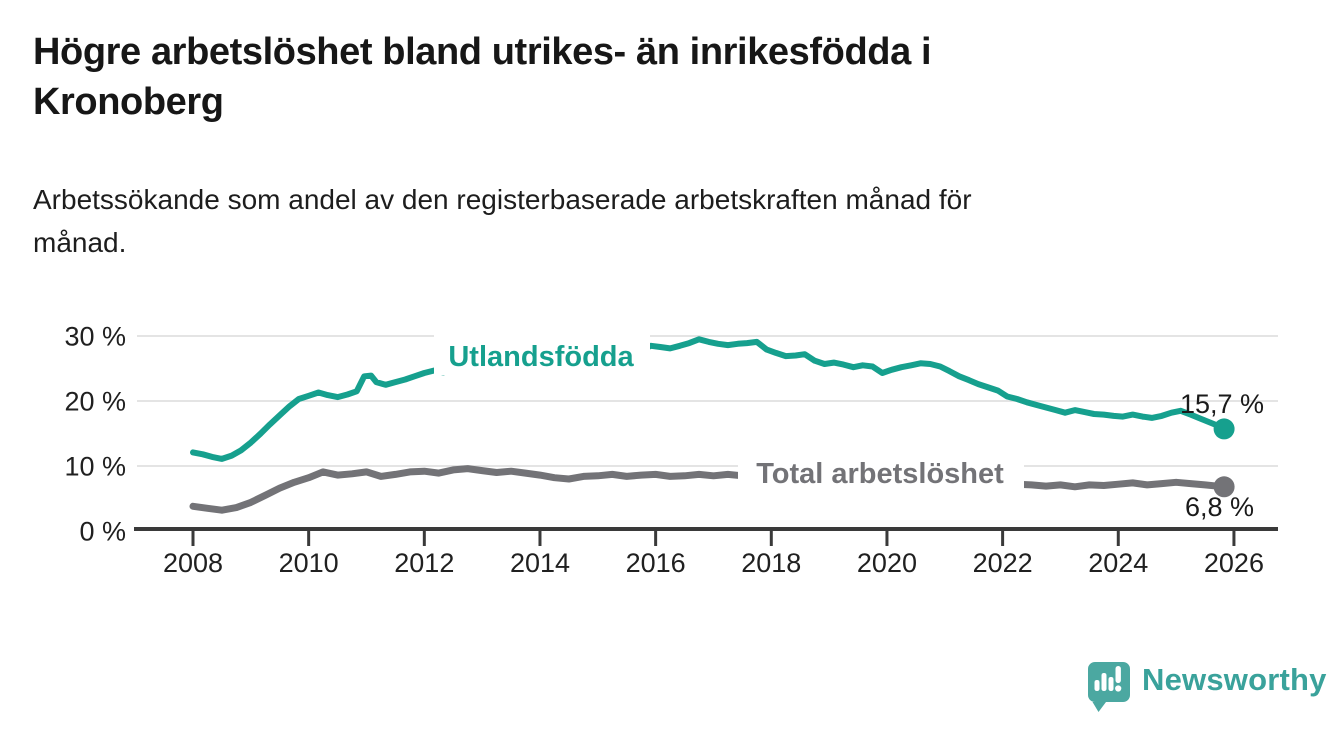  What do you see at coordinates (1234, 563) in the screenshot?
I see `x-axis-tick-label: 2026` at bounding box center [1234, 563].